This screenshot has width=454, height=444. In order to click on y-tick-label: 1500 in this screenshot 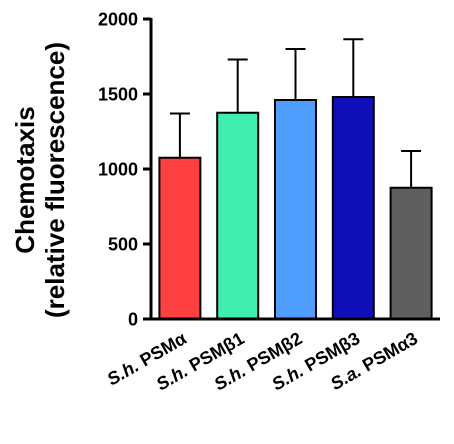, I will do `click(118, 95)`.